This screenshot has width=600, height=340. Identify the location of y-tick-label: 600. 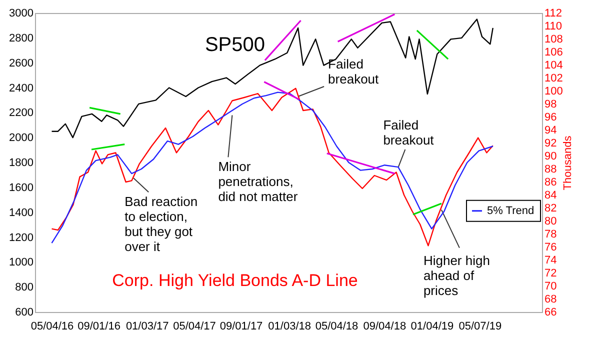
(24, 312).